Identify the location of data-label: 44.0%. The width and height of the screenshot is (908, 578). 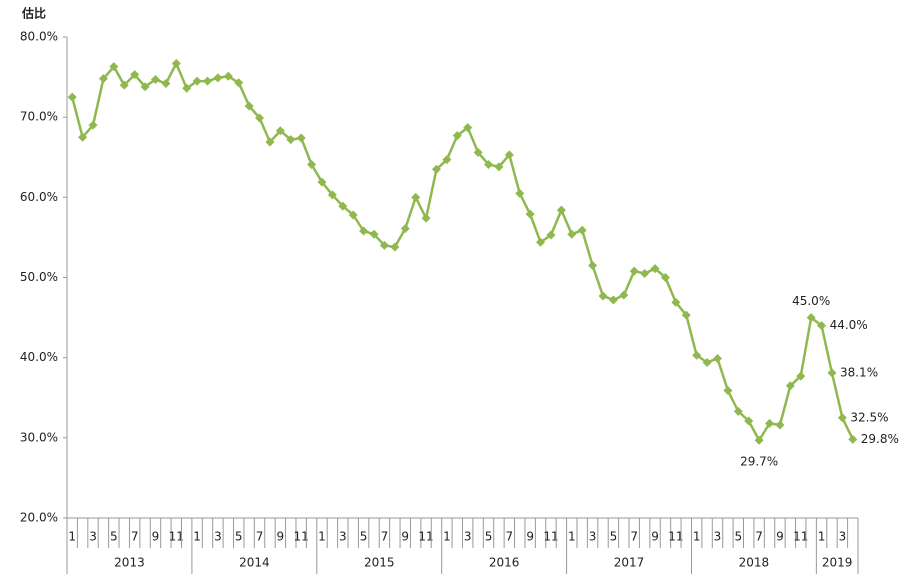
(849, 325).